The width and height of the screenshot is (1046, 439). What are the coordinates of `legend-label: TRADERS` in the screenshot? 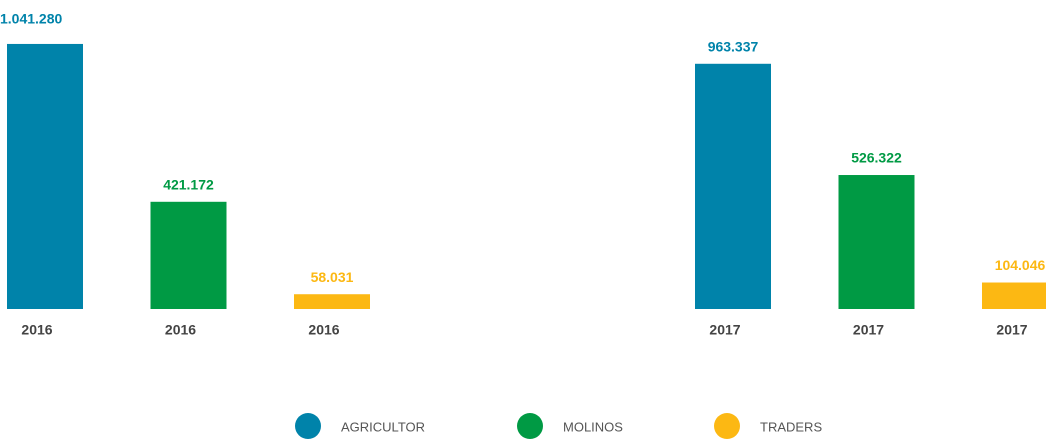 It's located at (791, 426).